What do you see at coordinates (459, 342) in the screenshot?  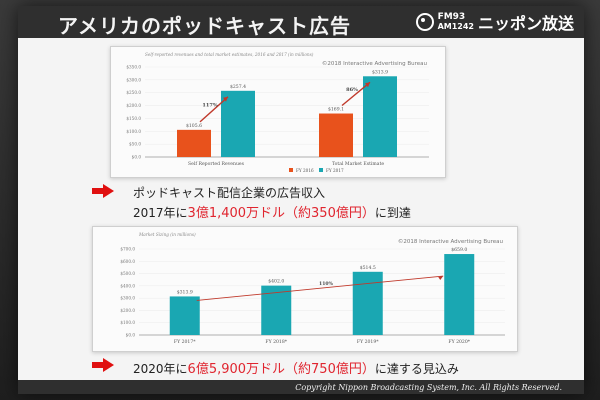 I see `x-tick-label: FY 2020*` at bounding box center [459, 342].